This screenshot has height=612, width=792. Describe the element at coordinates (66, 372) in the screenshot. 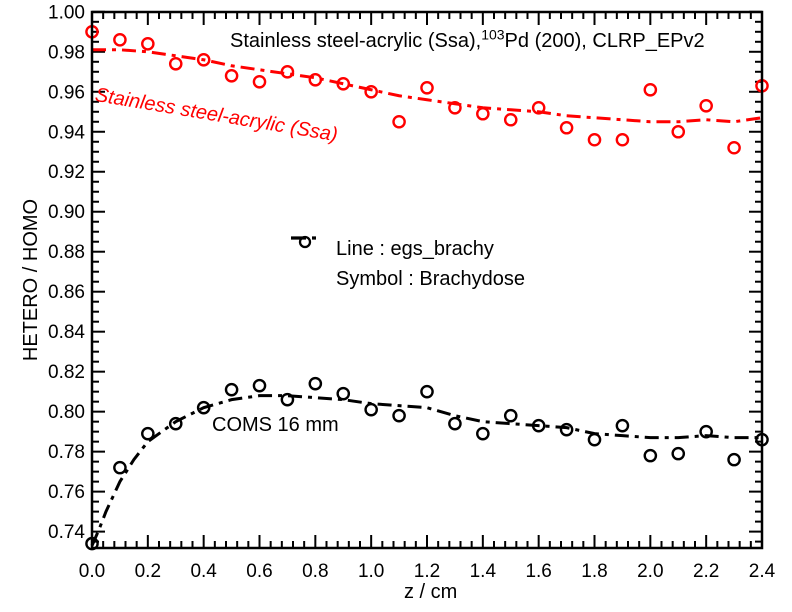

I see `svg-text: 0.82` at that location.